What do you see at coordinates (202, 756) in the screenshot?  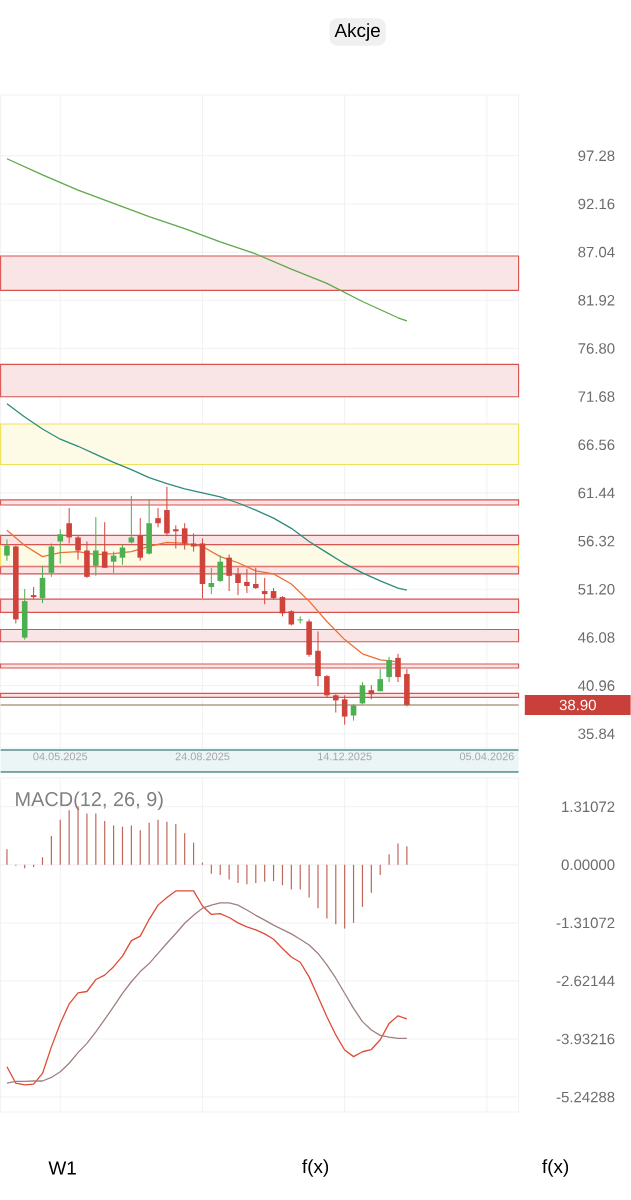 I see `x-tick-label: 24.08.2025` at bounding box center [202, 756].